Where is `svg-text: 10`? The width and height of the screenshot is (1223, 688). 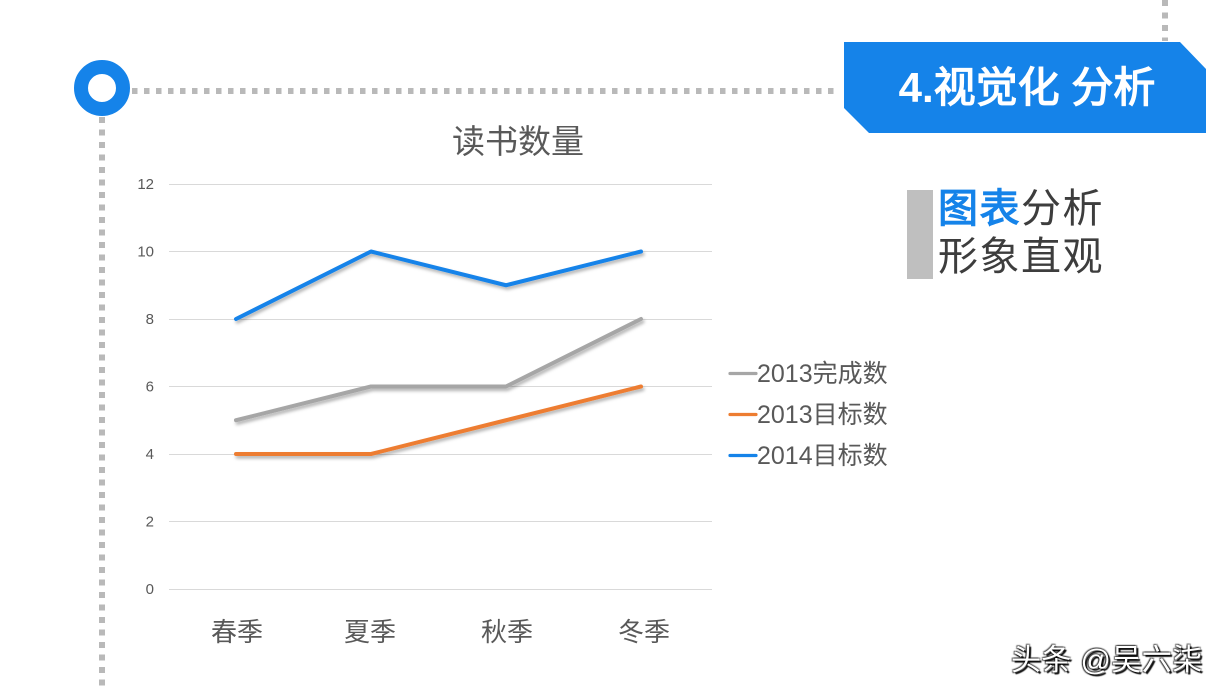
svg-text: 10 is located at coordinates (145, 252).